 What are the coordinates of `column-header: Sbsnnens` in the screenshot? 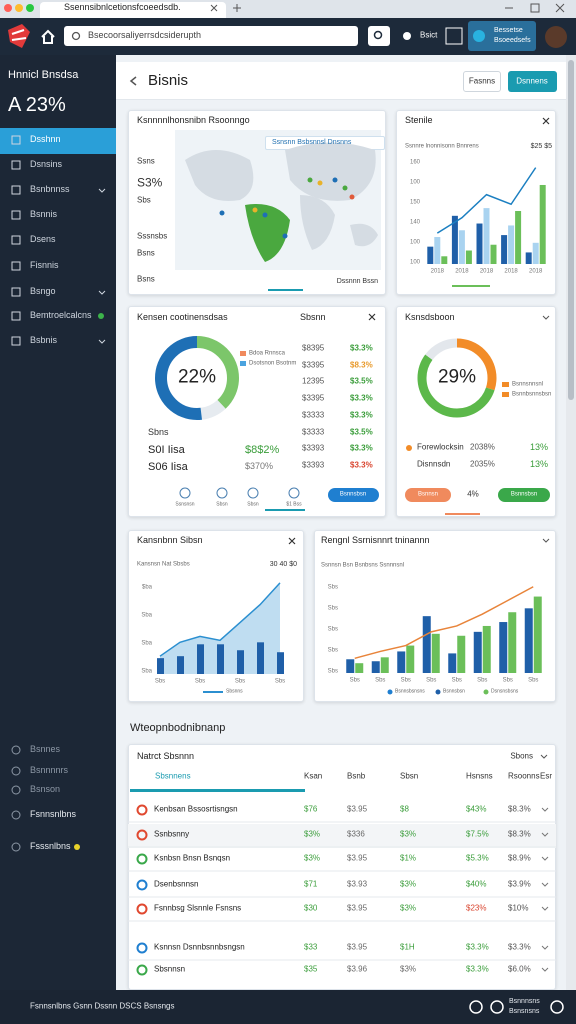 It's located at (173, 776).